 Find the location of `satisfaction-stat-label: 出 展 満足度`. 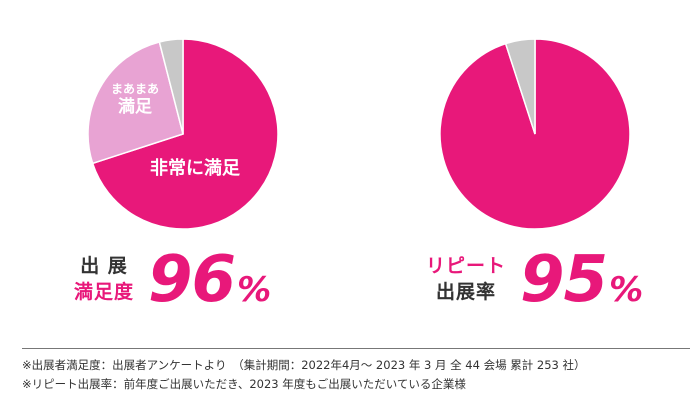

satisfaction-stat-label: 出 展 満足度 is located at coordinates (104, 279).